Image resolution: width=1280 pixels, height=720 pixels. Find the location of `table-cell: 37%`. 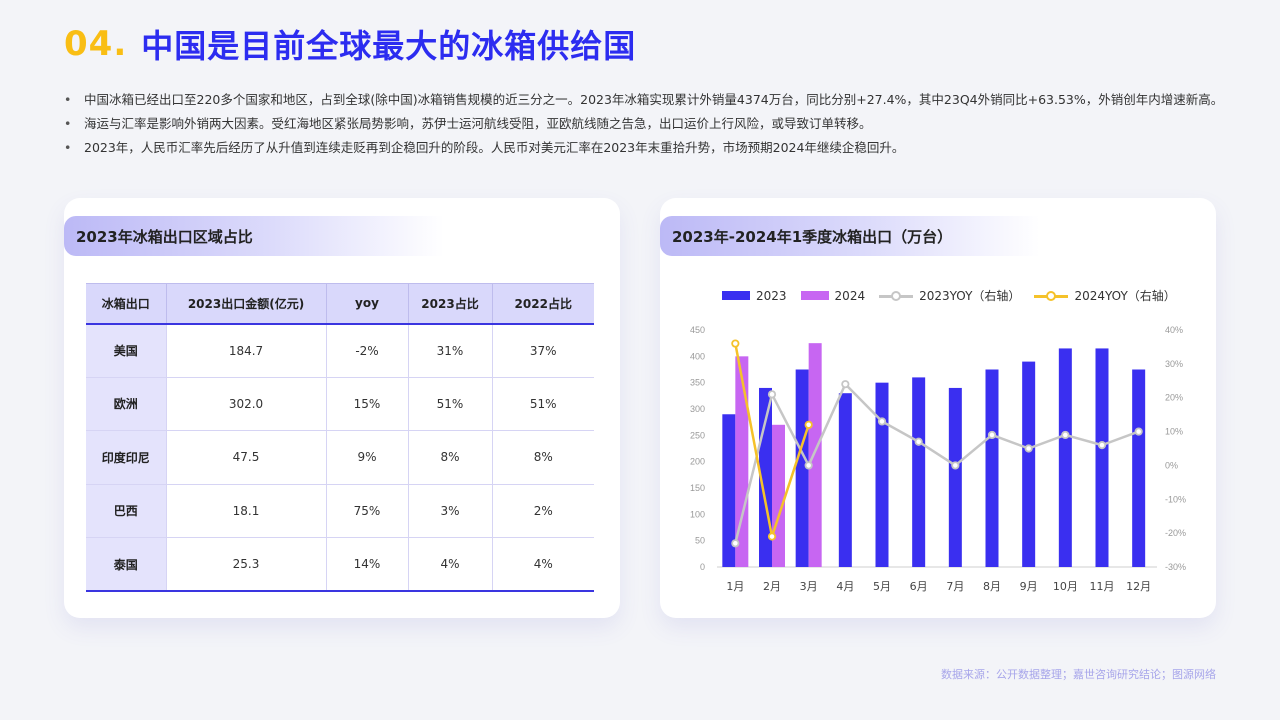

table-cell: 37% is located at coordinates (542, 350).